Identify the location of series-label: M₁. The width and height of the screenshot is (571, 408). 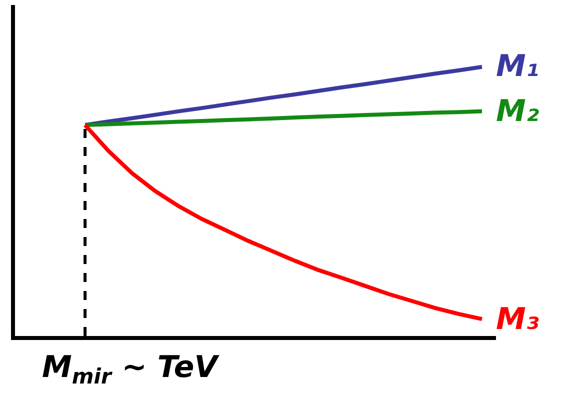
(517, 66).